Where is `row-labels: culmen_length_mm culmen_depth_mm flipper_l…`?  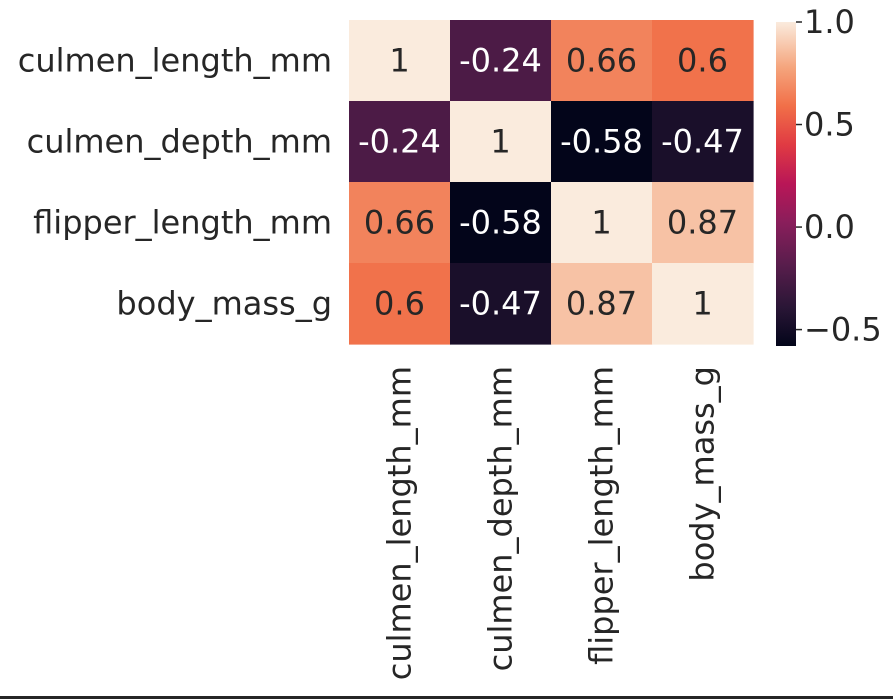 row-labels: culmen_length_mm culmen_depth_mm flipper_l… is located at coordinates (175, 182).